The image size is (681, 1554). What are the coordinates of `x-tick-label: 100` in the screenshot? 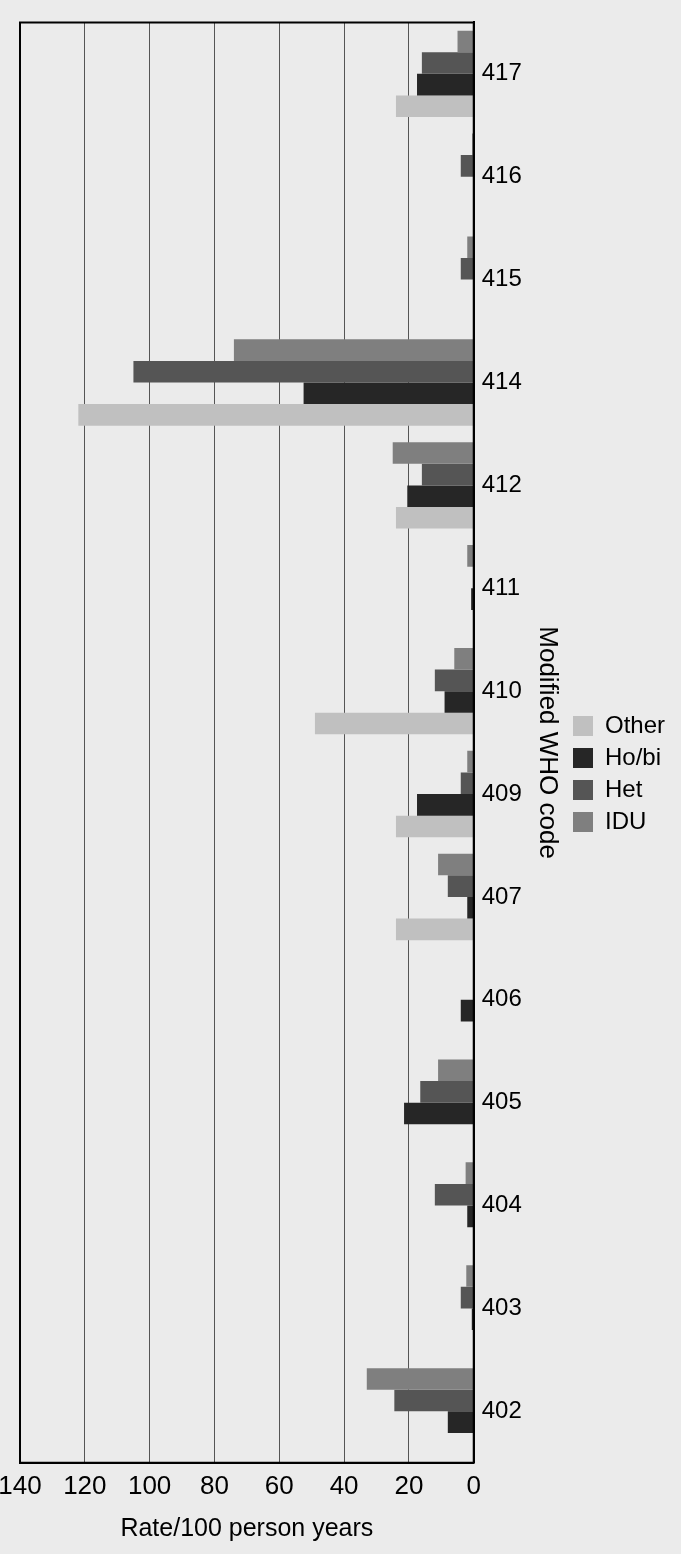 It's located at (149, 1484).